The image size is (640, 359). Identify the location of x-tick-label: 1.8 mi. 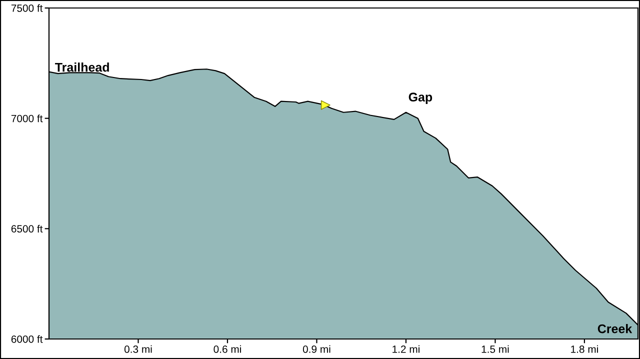
(584, 349).